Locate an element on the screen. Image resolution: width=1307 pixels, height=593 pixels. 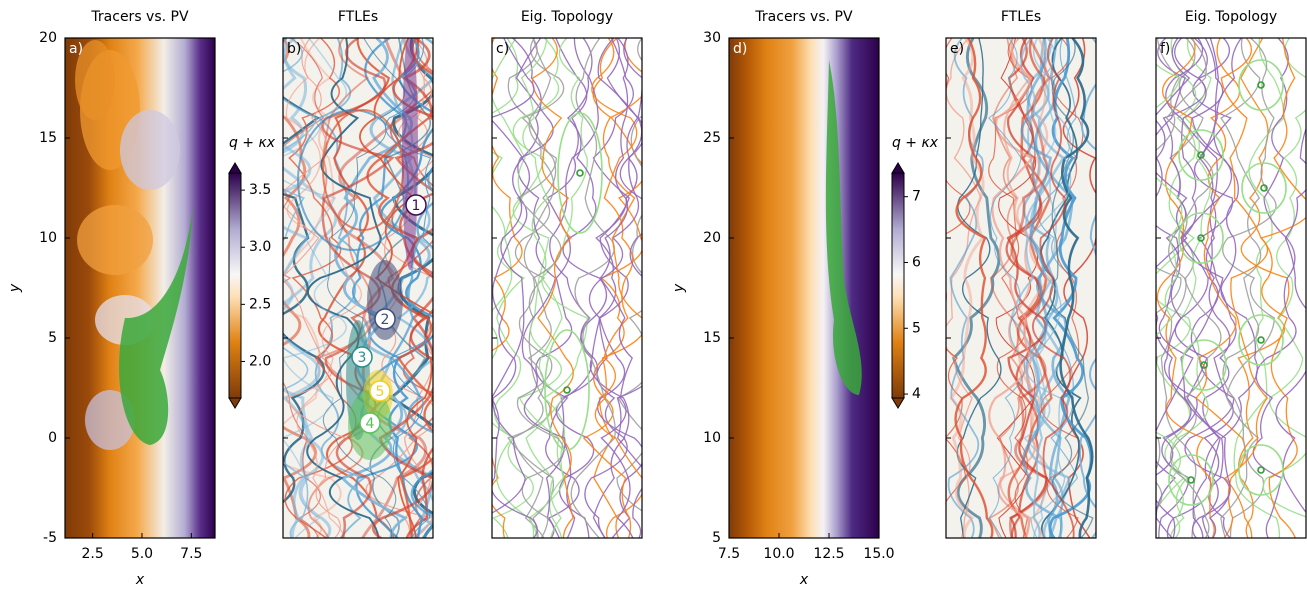
panel-title: Eig. Topology is located at coordinates (567, 17).